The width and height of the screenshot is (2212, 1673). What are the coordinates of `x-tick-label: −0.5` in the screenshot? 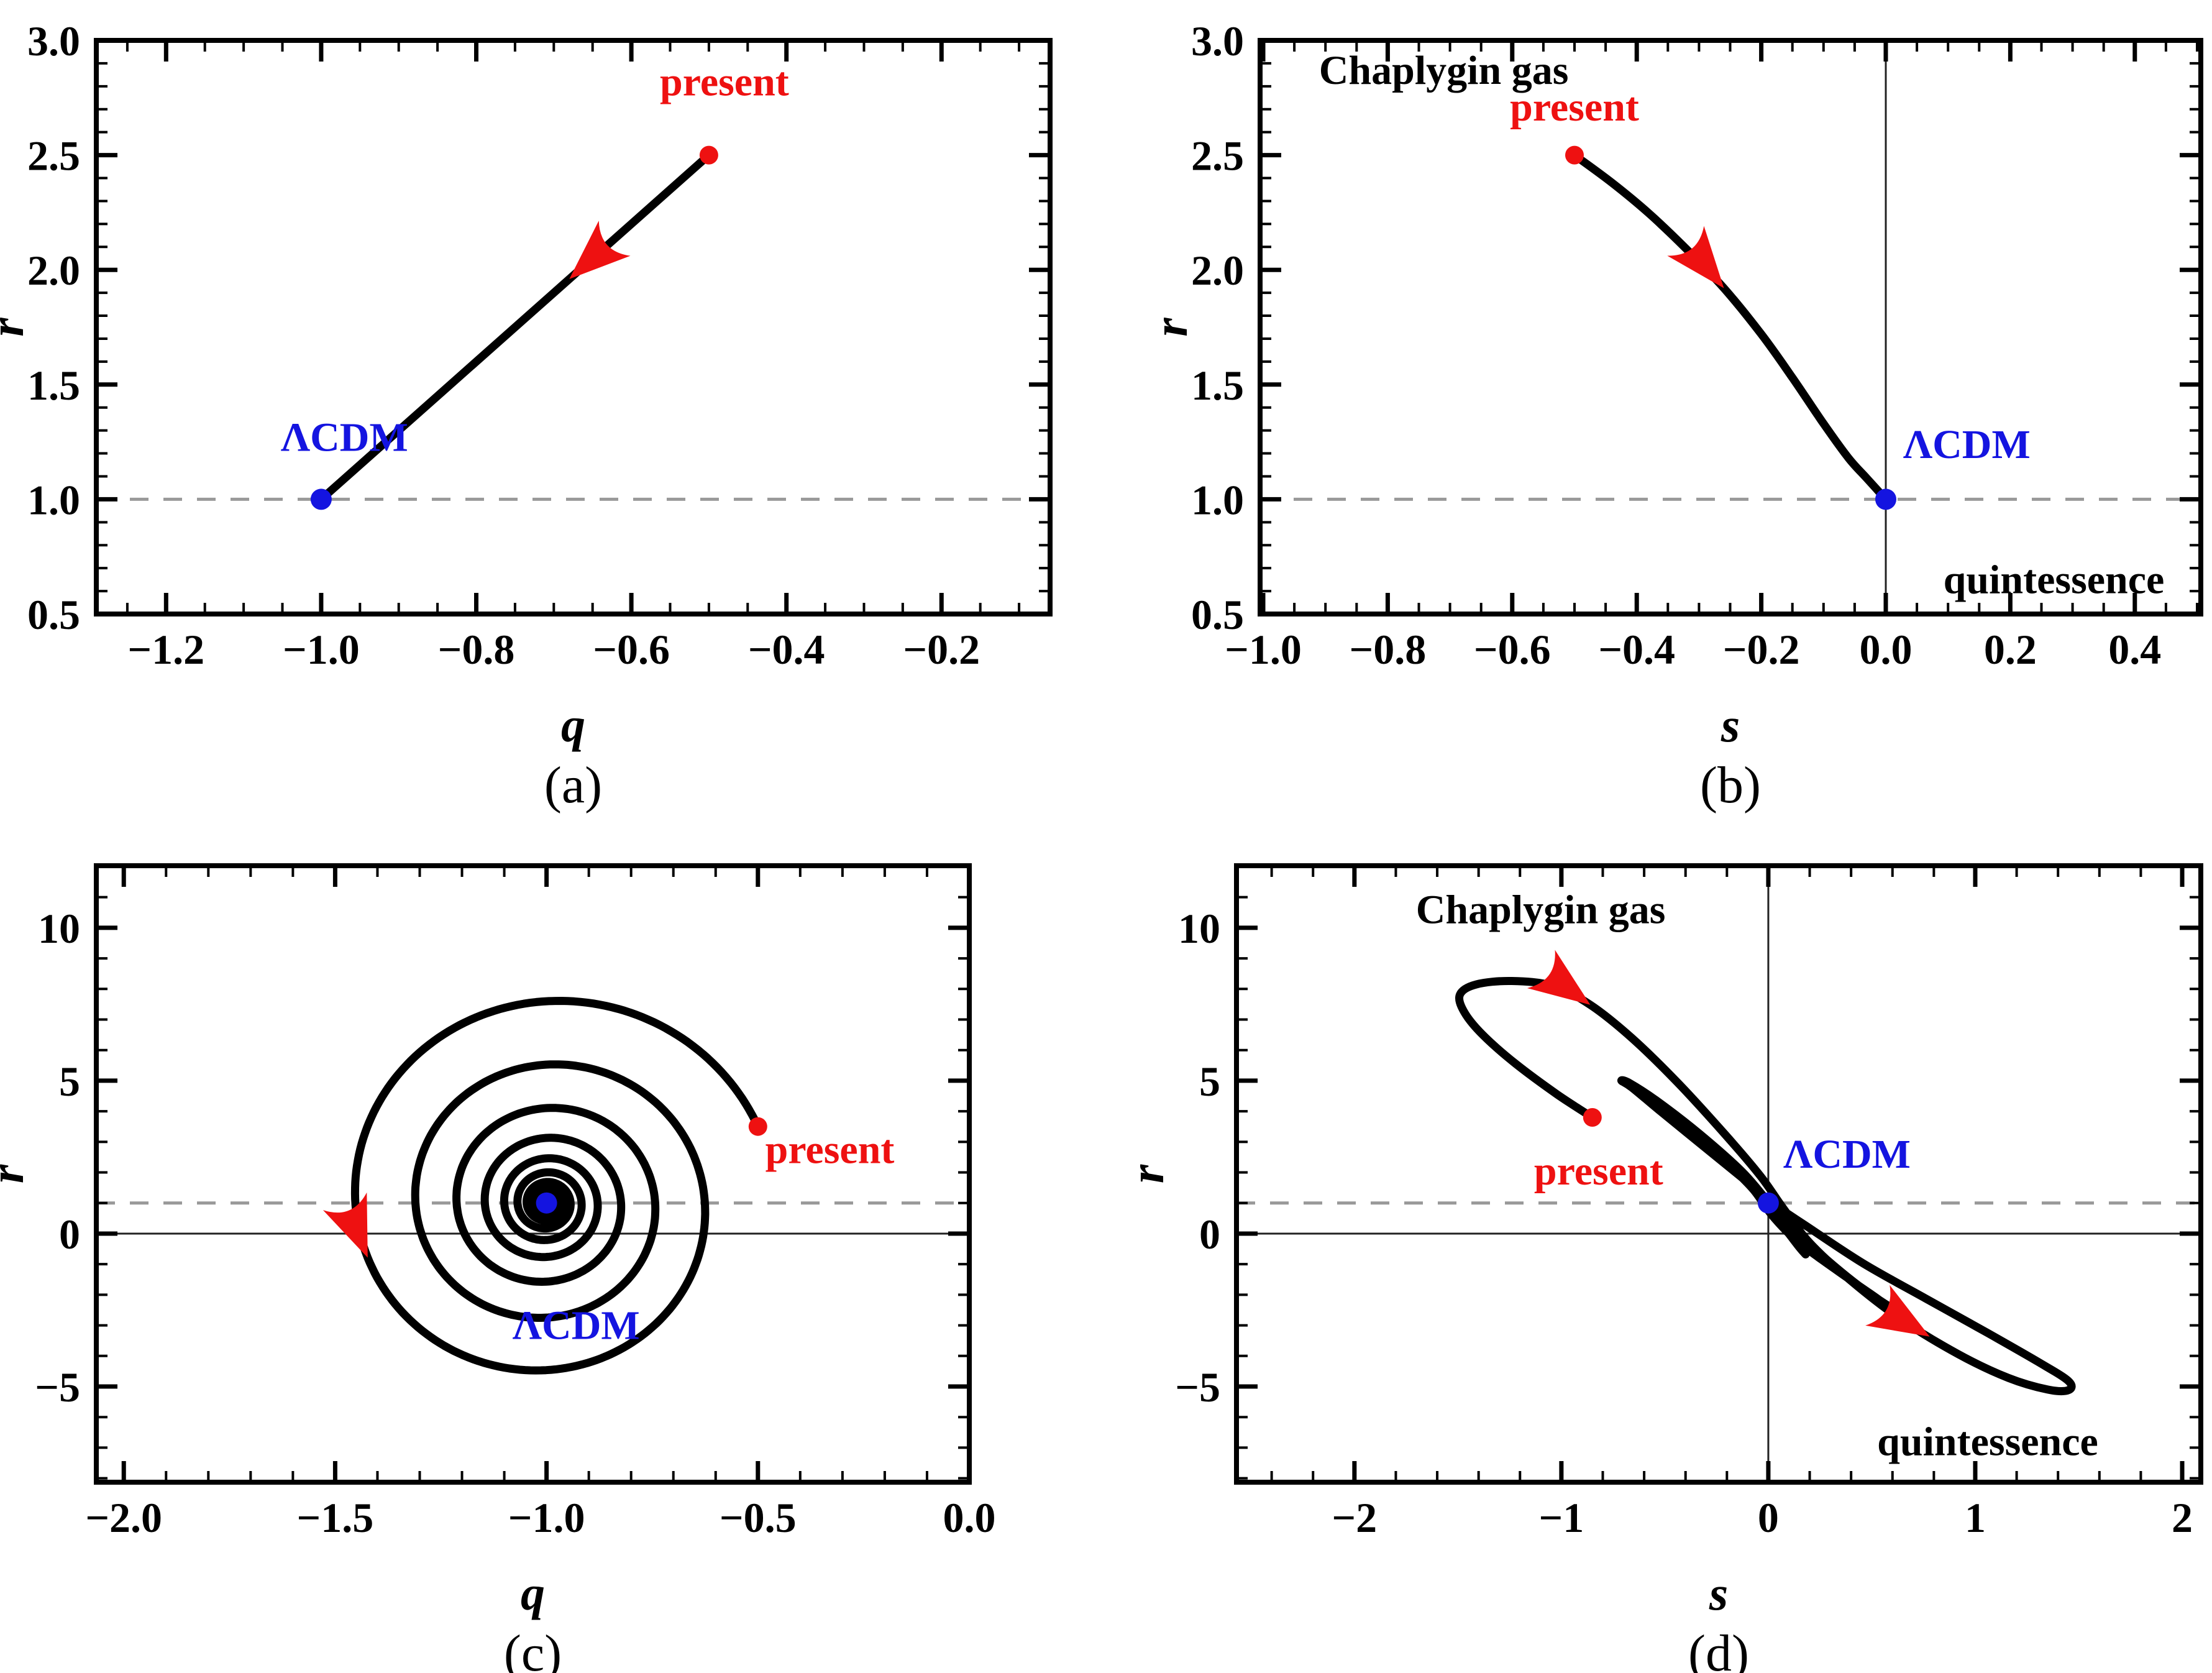 It's located at (758, 1517).